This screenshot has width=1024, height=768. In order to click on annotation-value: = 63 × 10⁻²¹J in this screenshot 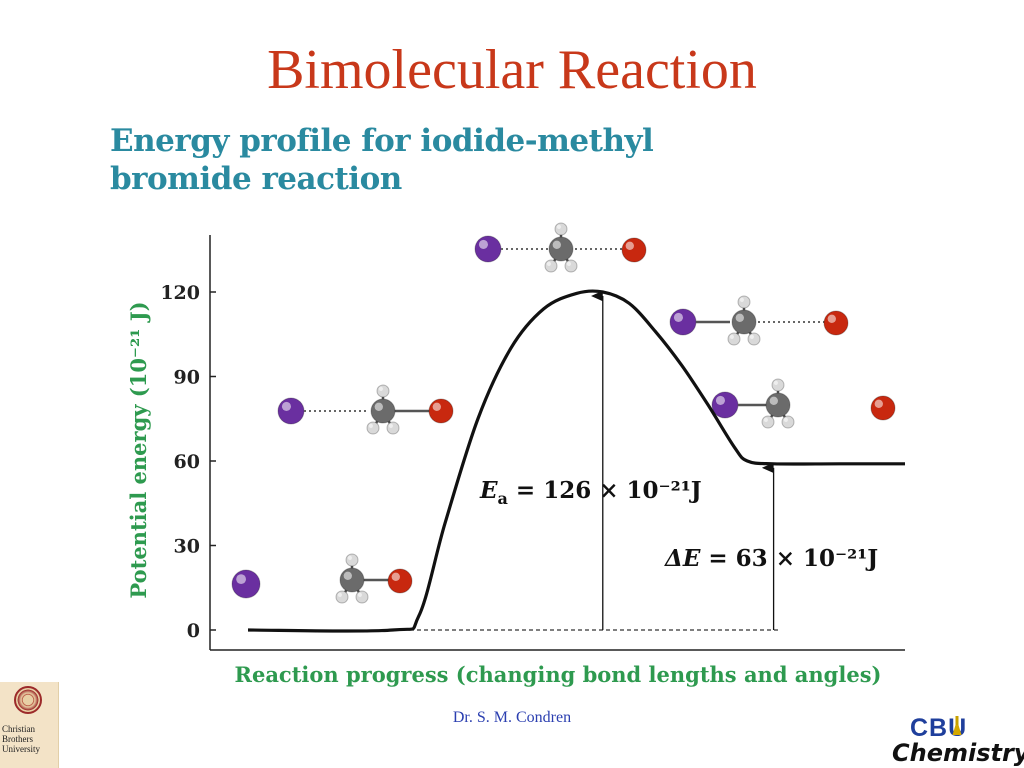, I will do `click(789, 558)`.